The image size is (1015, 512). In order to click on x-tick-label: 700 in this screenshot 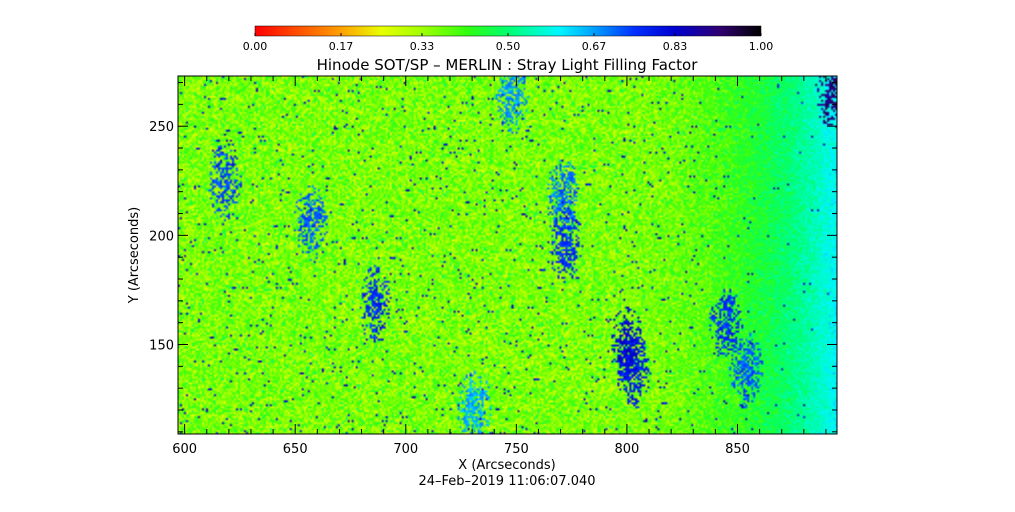, I will do `click(405, 449)`.